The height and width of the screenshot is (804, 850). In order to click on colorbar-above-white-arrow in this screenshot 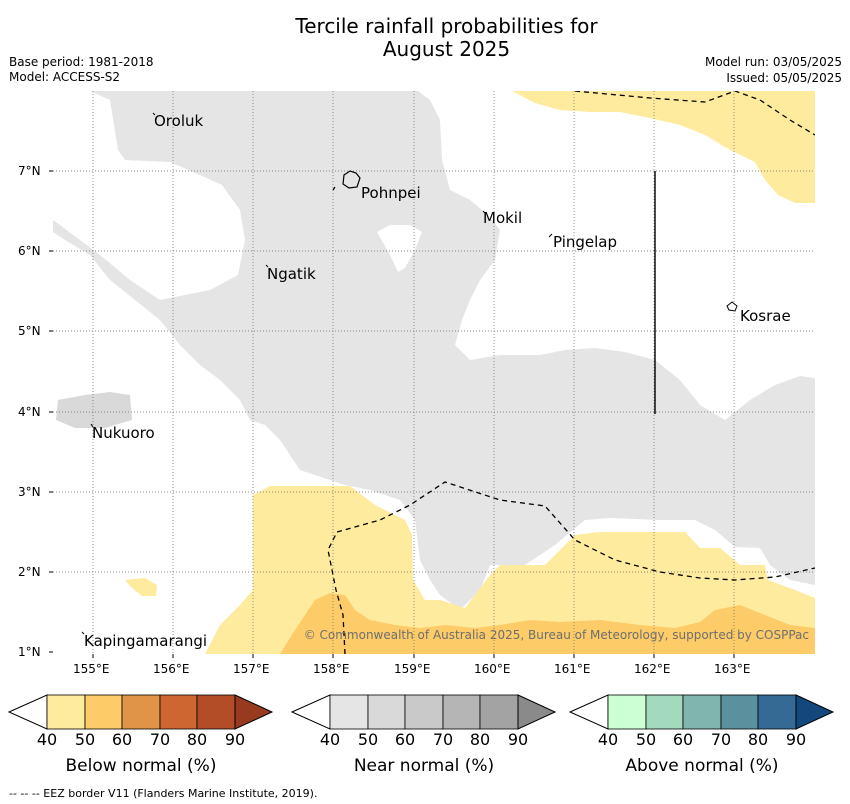, I will do `click(588, 712)`.